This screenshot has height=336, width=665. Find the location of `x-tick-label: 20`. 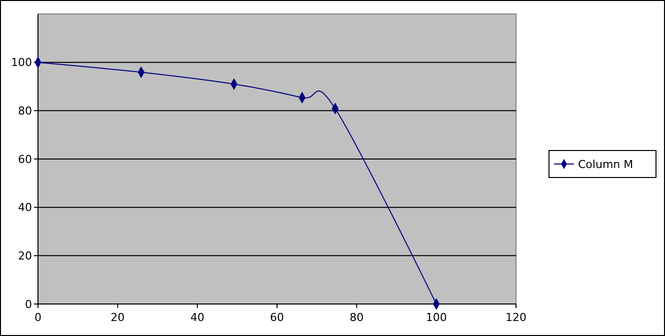

x-tick-label: 20 is located at coordinates (117, 317).